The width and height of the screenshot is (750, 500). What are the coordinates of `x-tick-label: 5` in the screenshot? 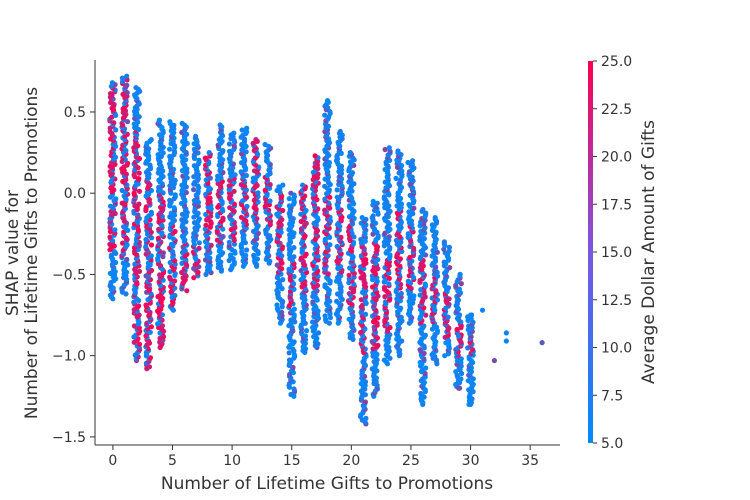 It's located at (172, 461).